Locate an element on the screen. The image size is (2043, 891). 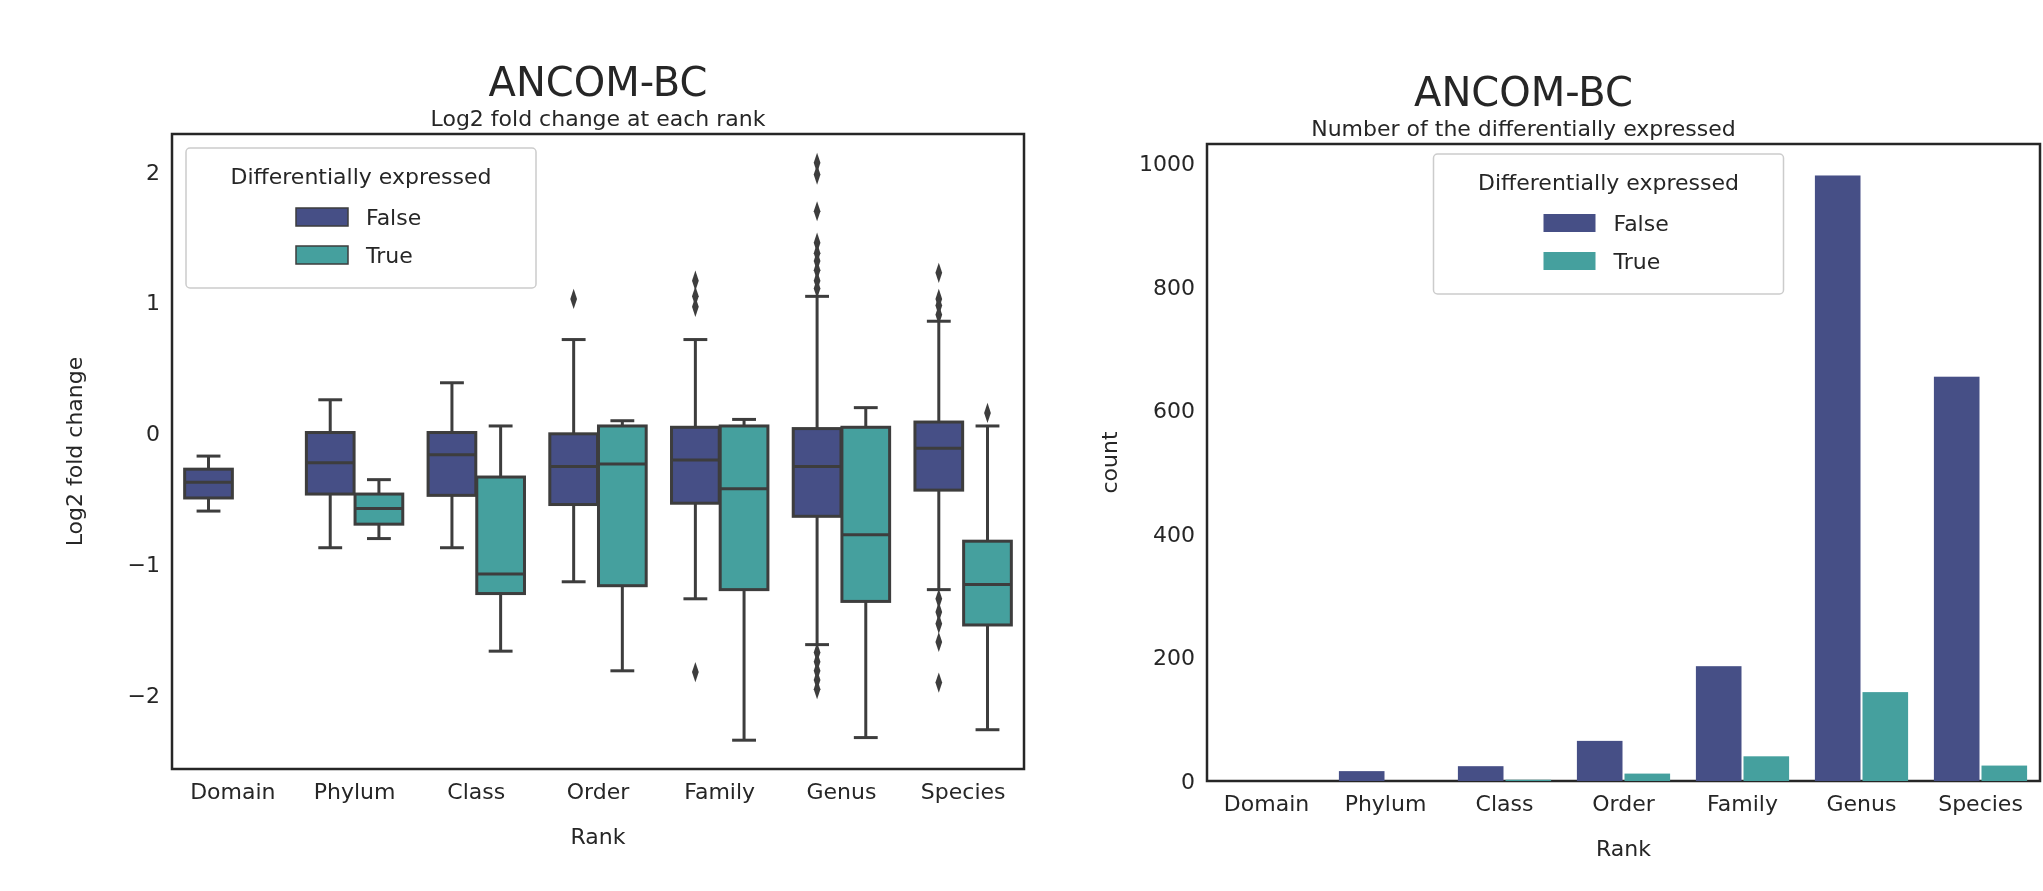
y-tick-label: −1 is located at coordinates (143, 565).